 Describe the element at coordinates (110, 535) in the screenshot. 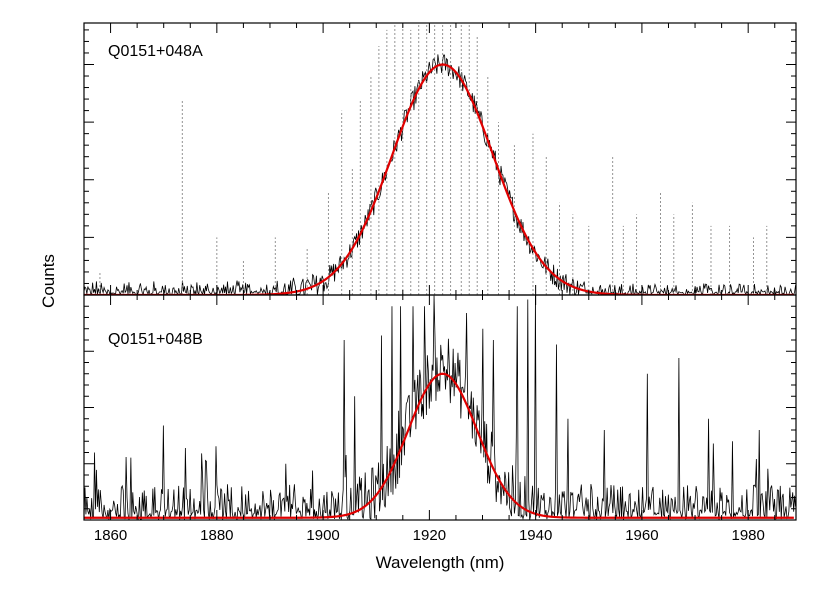

I see `x-tick-label: 1860` at that location.